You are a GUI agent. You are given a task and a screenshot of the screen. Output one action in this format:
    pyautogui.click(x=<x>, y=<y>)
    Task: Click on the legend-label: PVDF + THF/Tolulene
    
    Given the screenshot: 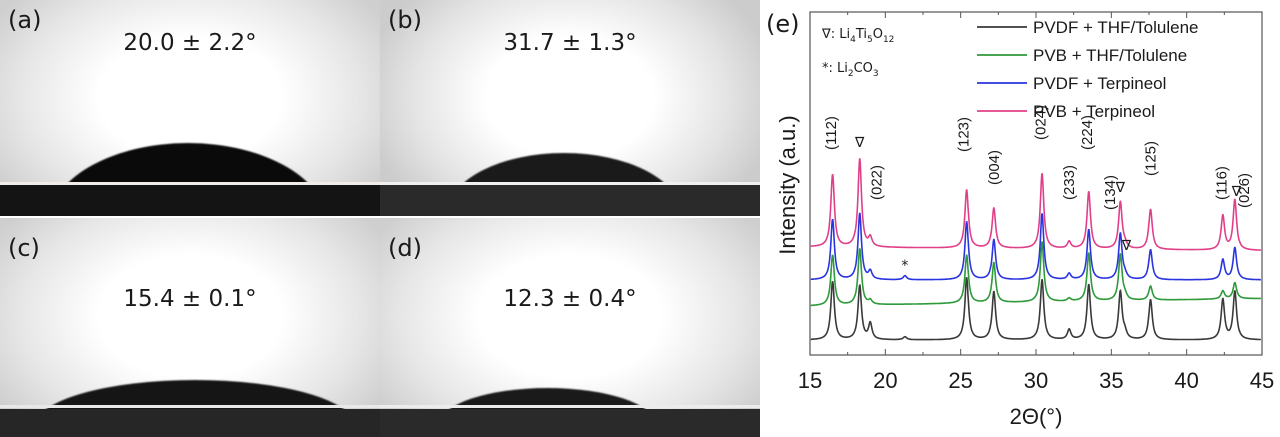 What is the action you would take?
    pyautogui.click(x=1116, y=27)
    